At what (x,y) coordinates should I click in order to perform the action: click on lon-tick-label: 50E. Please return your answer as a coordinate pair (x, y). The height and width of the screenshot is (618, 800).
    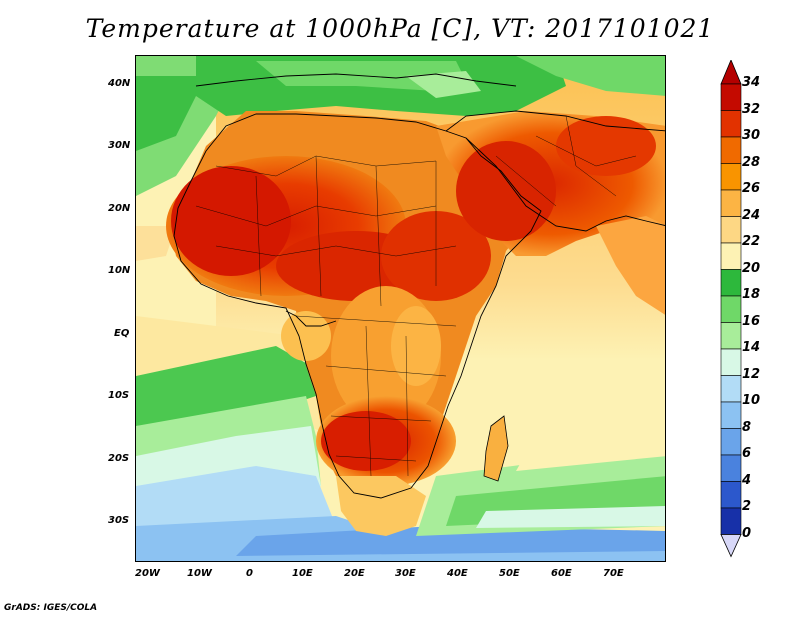
    Looking at the image, I should click on (509, 573).